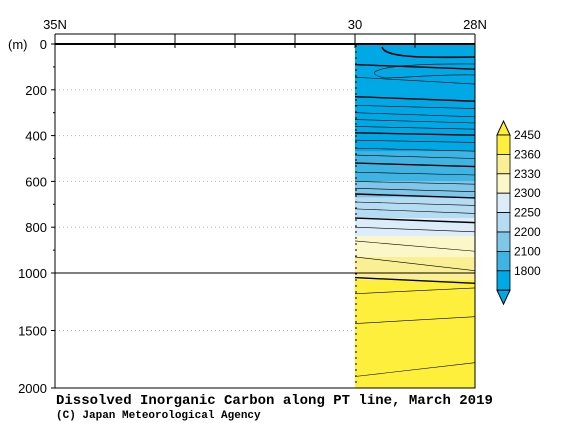  I want to click on chart-credit: (C) Japan Meteorological Agency, so click(158, 416).